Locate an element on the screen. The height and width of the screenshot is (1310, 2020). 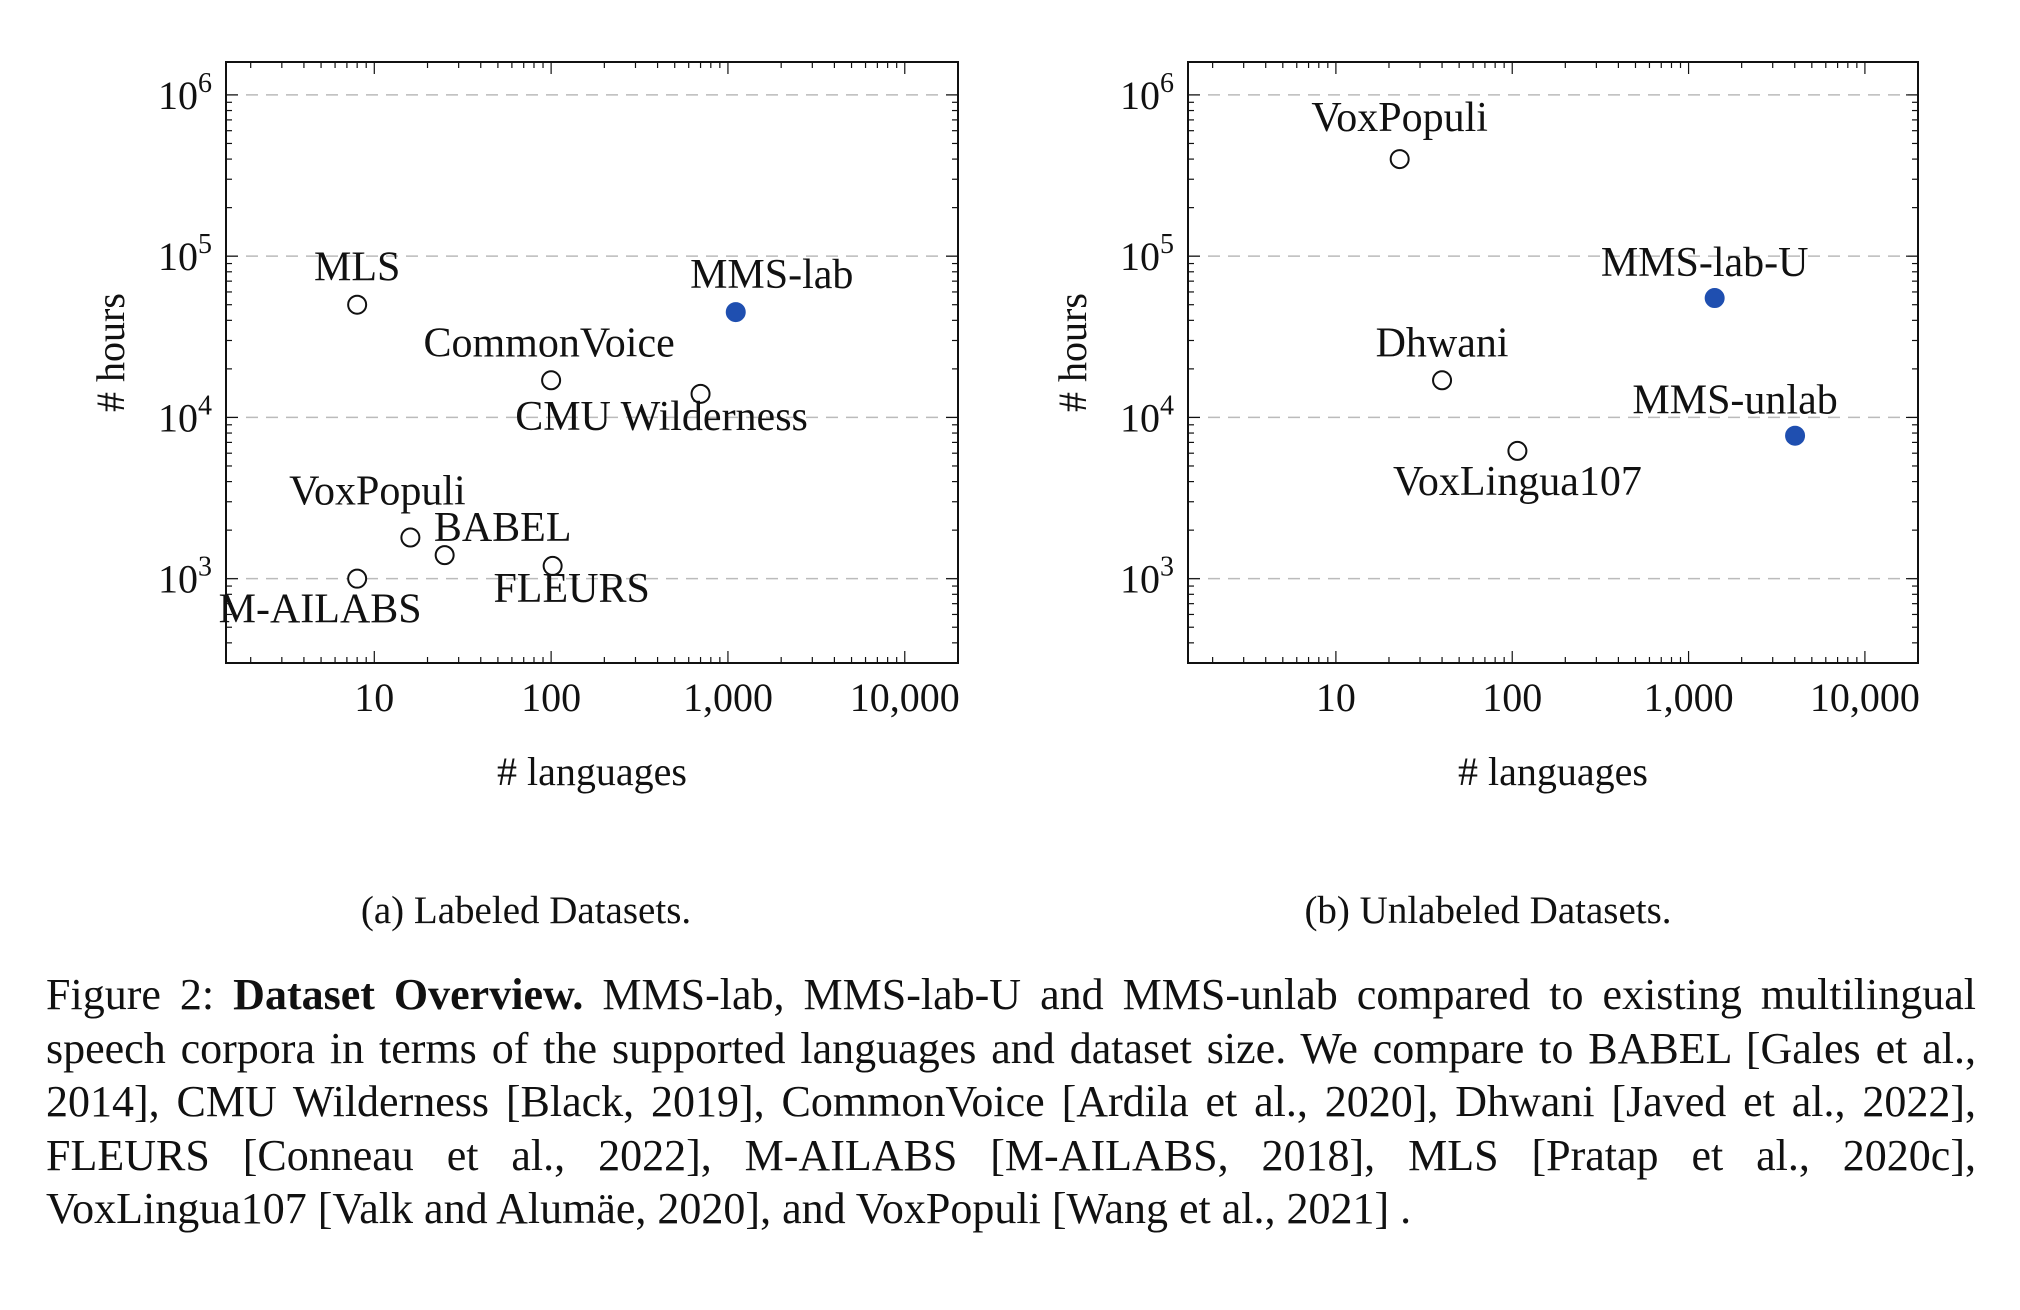
point-label: MMS-unlab is located at coordinates (1734, 401).